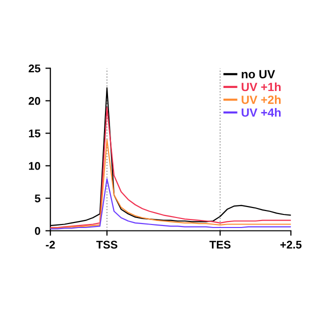 The height and width of the screenshot is (325, 325). Describe the element at coordinates (34, 68) in the screenshot. I see `y-tick-label: 25` at that location.